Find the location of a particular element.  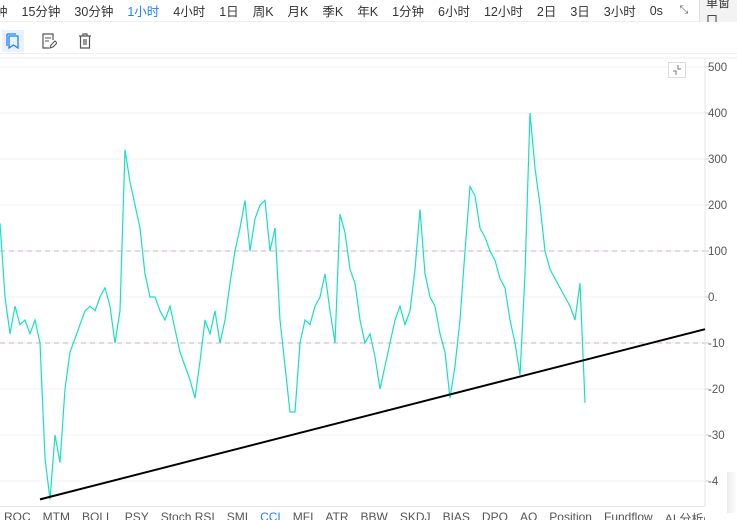

interval-15: 3小时 is located at coordinates (619, 12).